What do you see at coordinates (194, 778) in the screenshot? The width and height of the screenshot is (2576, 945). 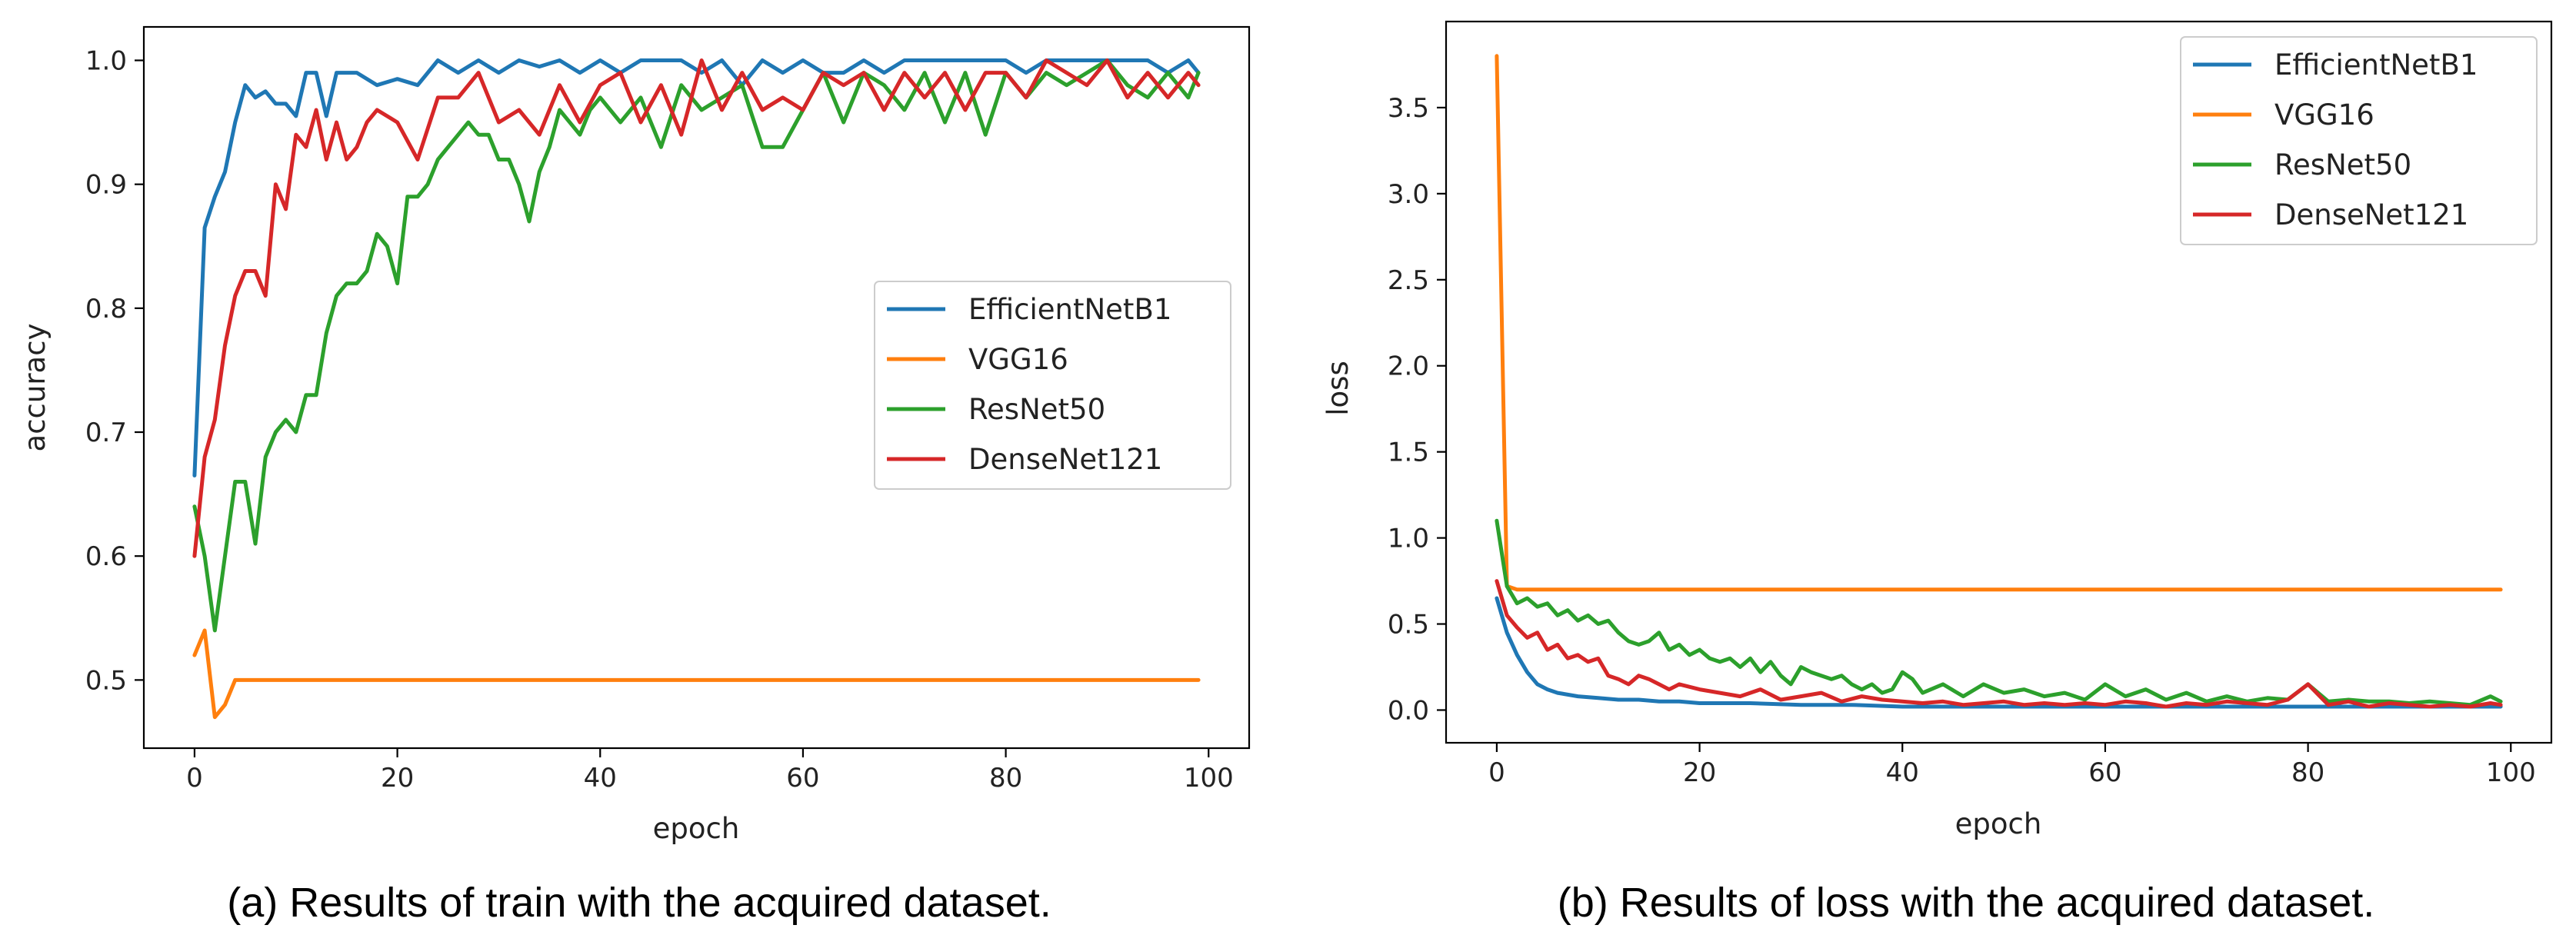 I see `accuracy-x-tick-label: 0` at bounding box center [194, 778].